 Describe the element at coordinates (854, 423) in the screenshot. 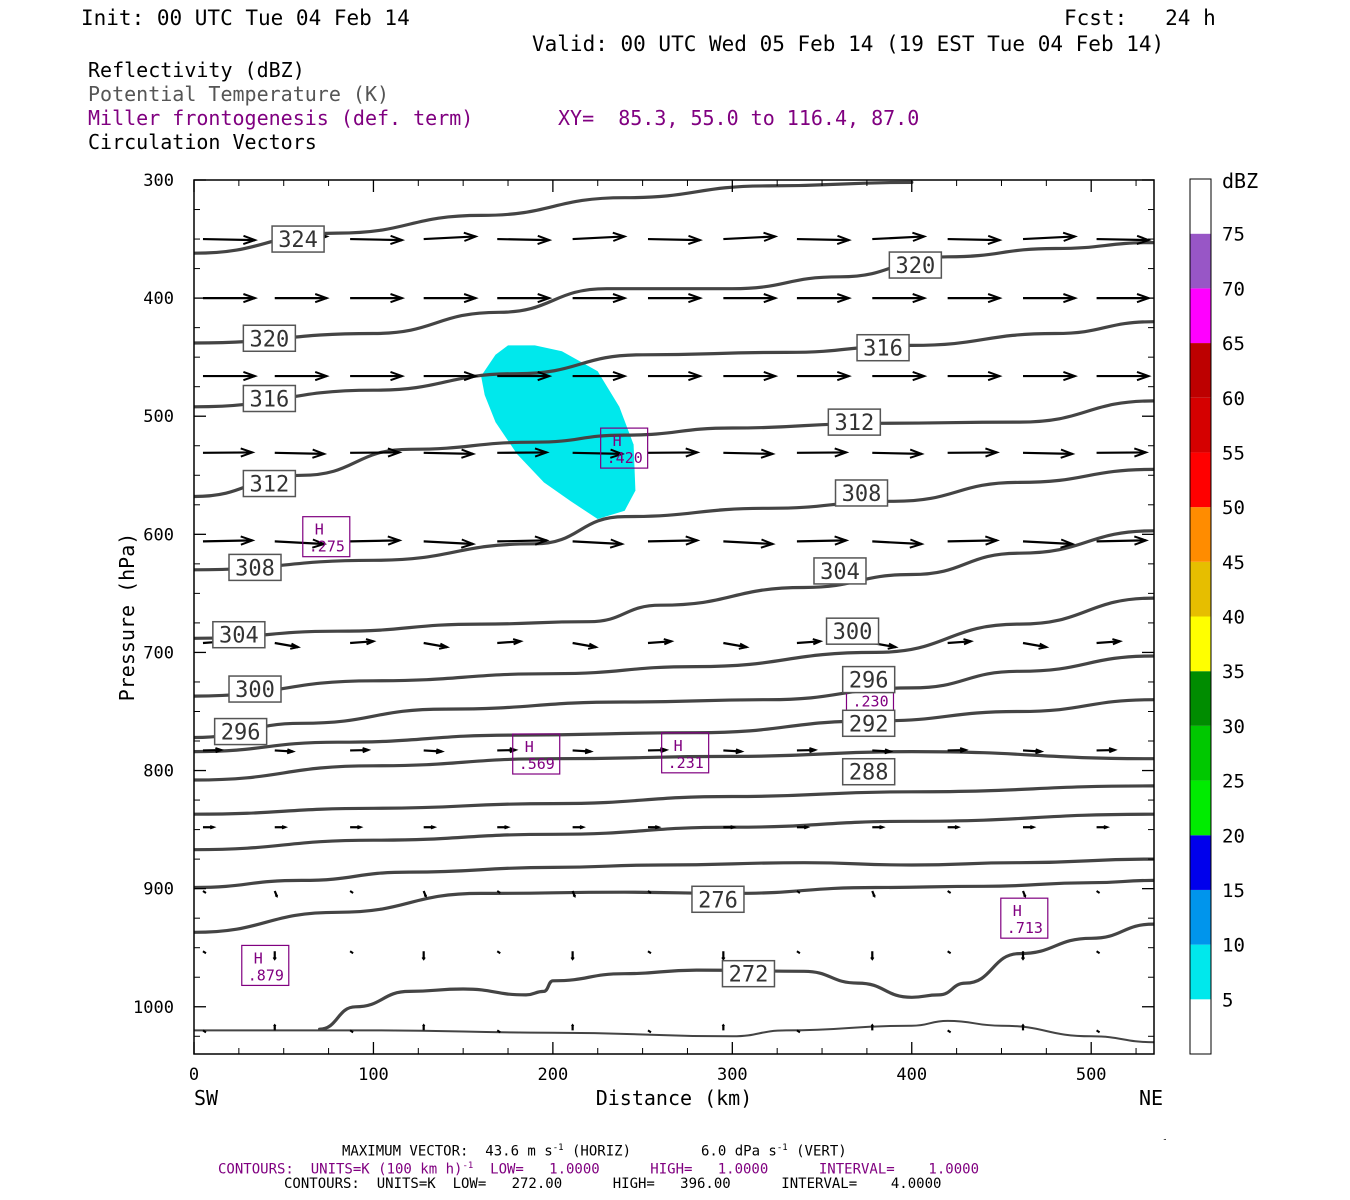

I see `theta-label-text: 312` at that location.